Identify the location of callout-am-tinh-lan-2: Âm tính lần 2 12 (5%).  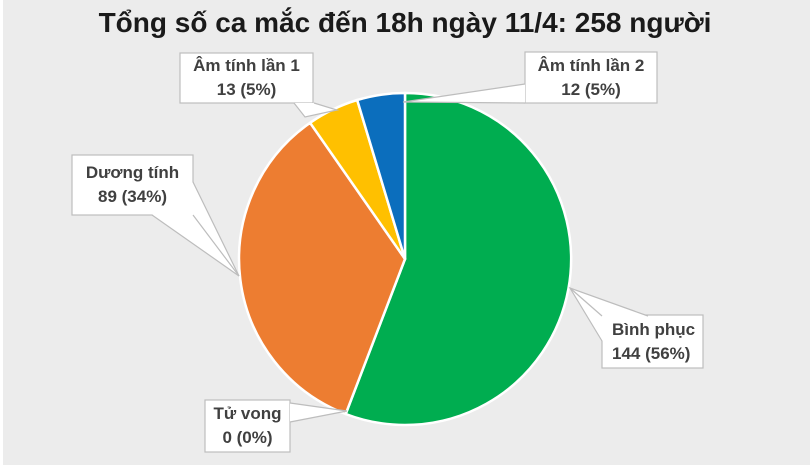
(591, 77).